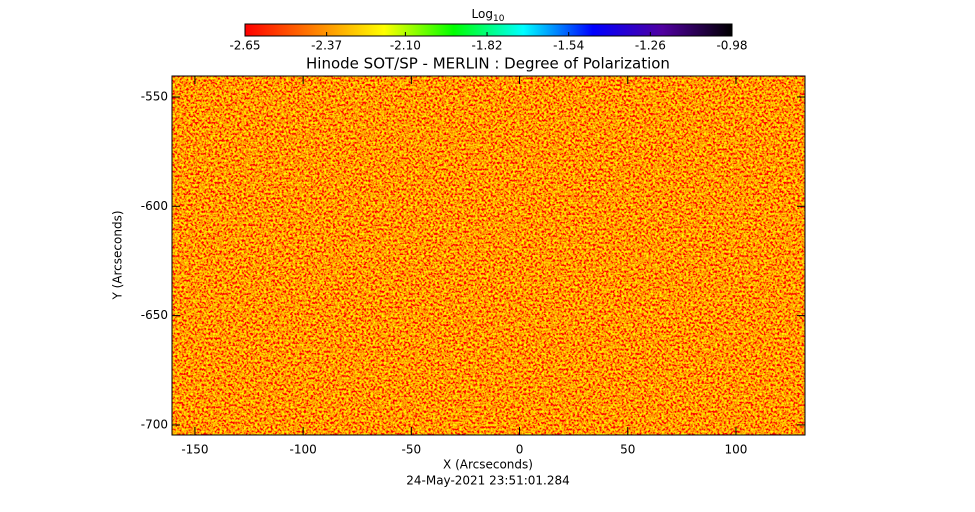 The height and width of the screenshot is (512, 975). I want to click on x-tick-label: -50, so click(412, 450).